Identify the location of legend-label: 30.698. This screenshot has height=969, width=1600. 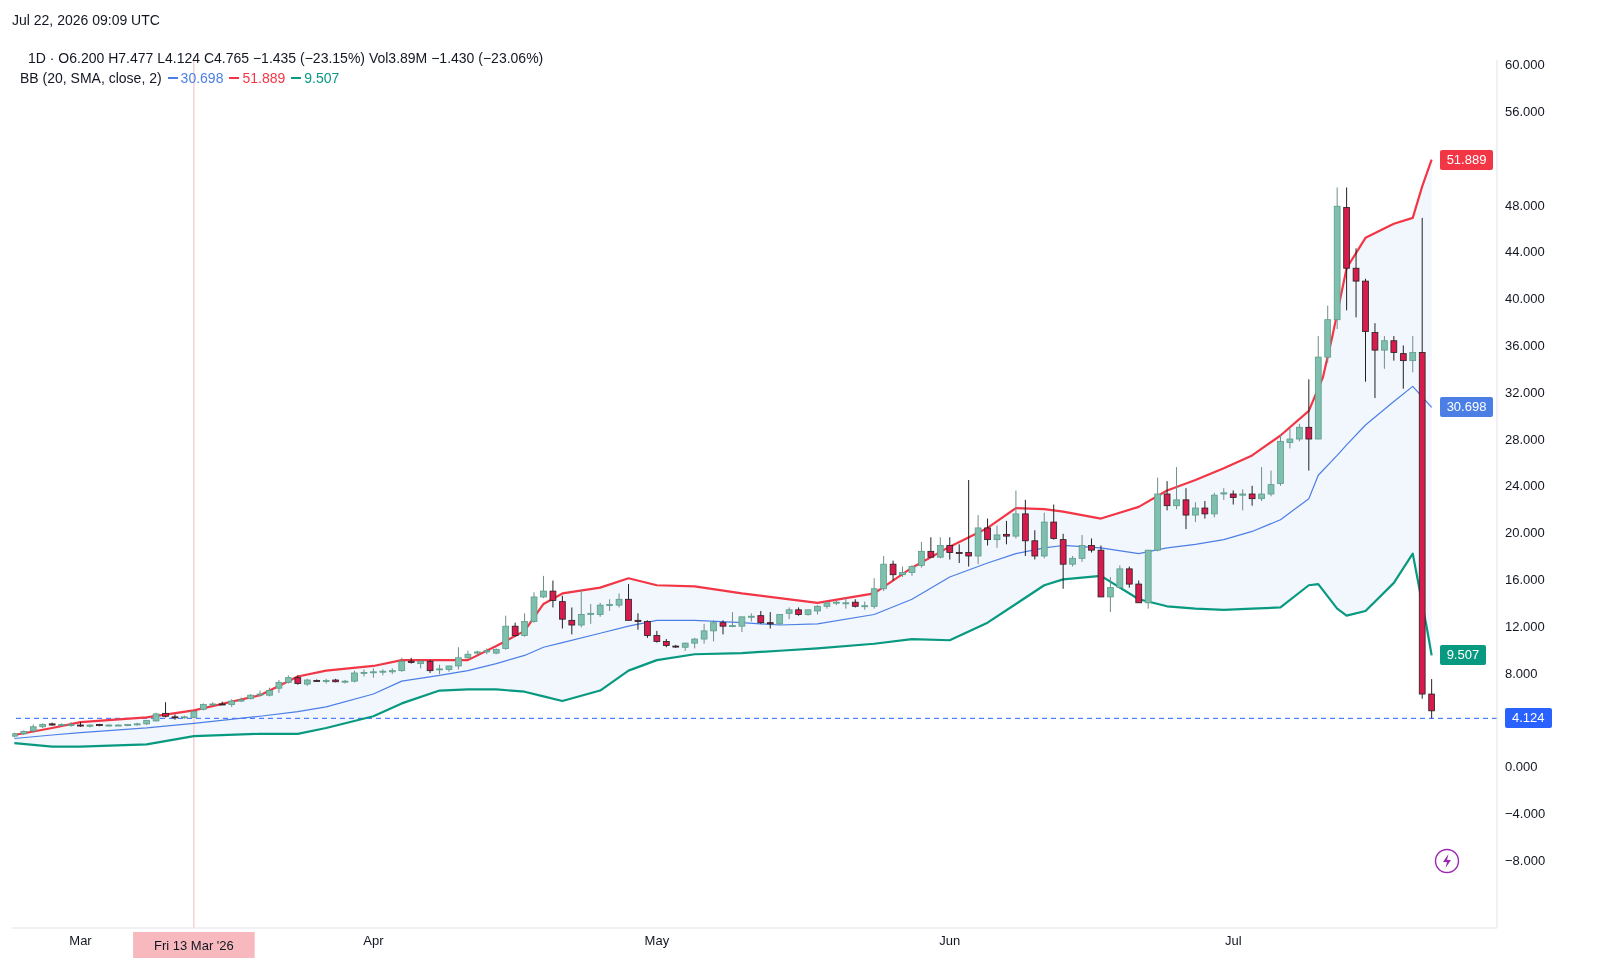
(202, 78).